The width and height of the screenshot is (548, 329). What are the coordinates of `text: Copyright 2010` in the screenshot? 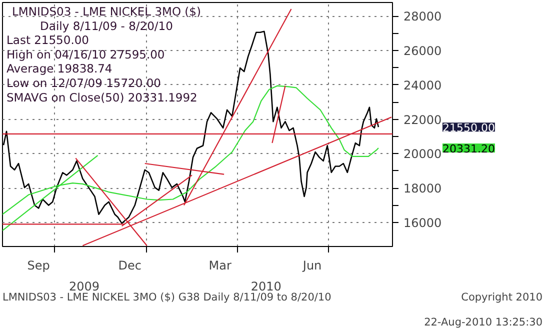 It's located at (502, 298).